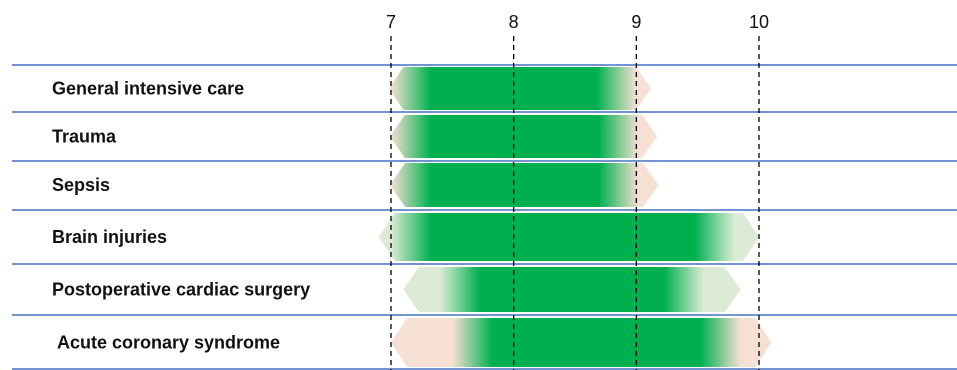 The height and width of the screenshot is (370, 957). Describe the element at coordinates (109, 237) in the screenshot. I see `row-label: Brain injuries` at that location.